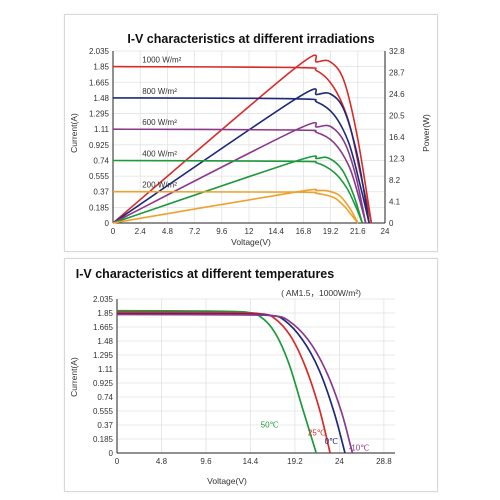 Image resolution: width=500 pixels, height=500 pixels. What do you see at coordinates (397, 51) in the screenshot?
I see `y2-tick-label: 32.8` at bounding box center [397, 51].